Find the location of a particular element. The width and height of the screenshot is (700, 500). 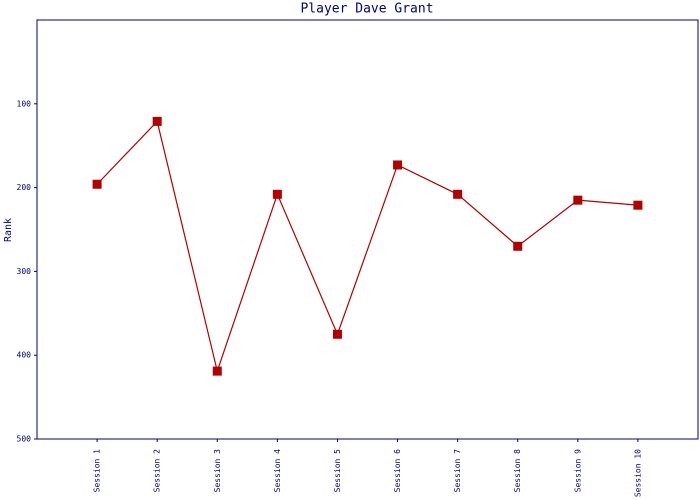

x-tick-label: Session 9 is located at coordinates (577, 471).